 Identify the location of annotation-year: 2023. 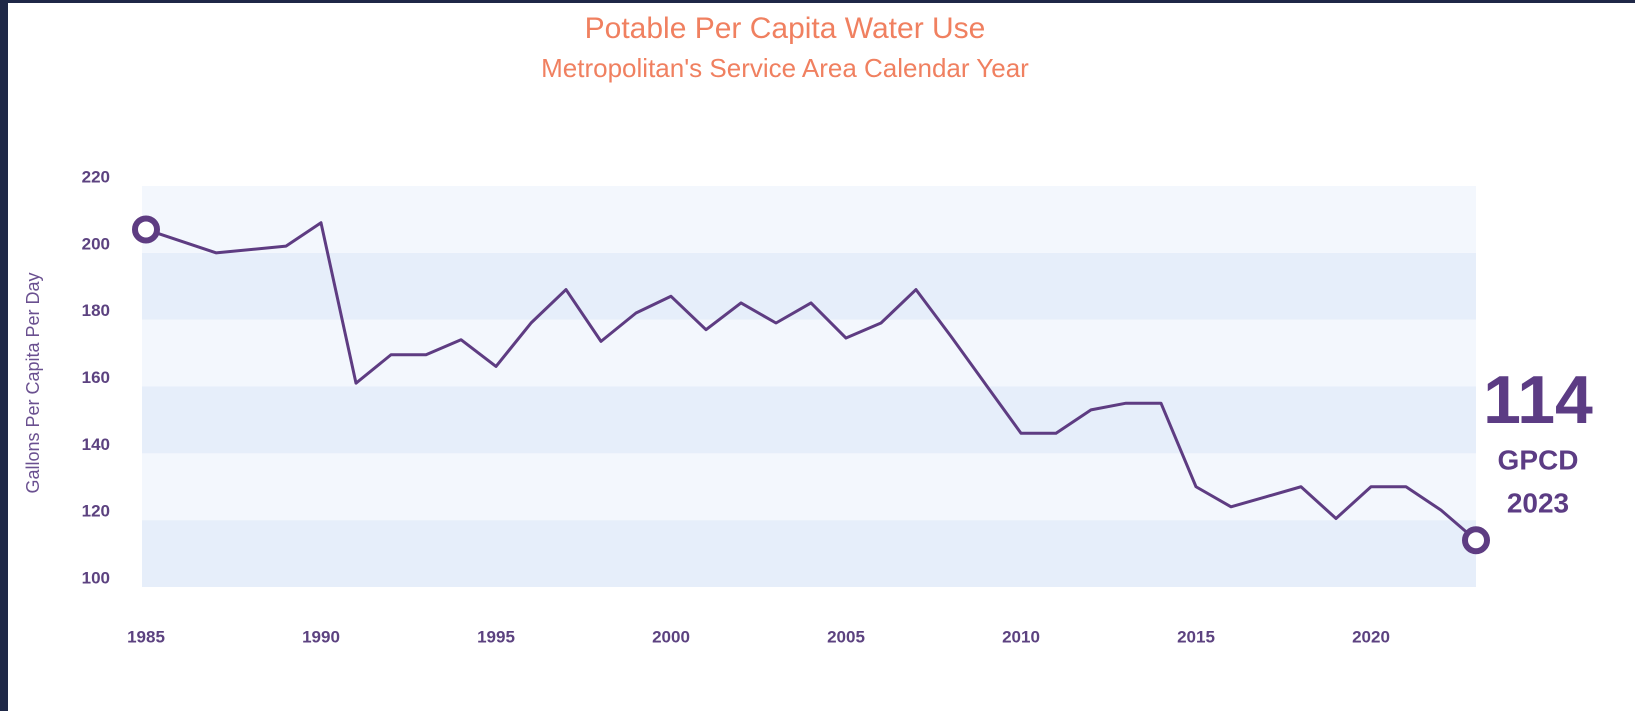
(1538, 502).